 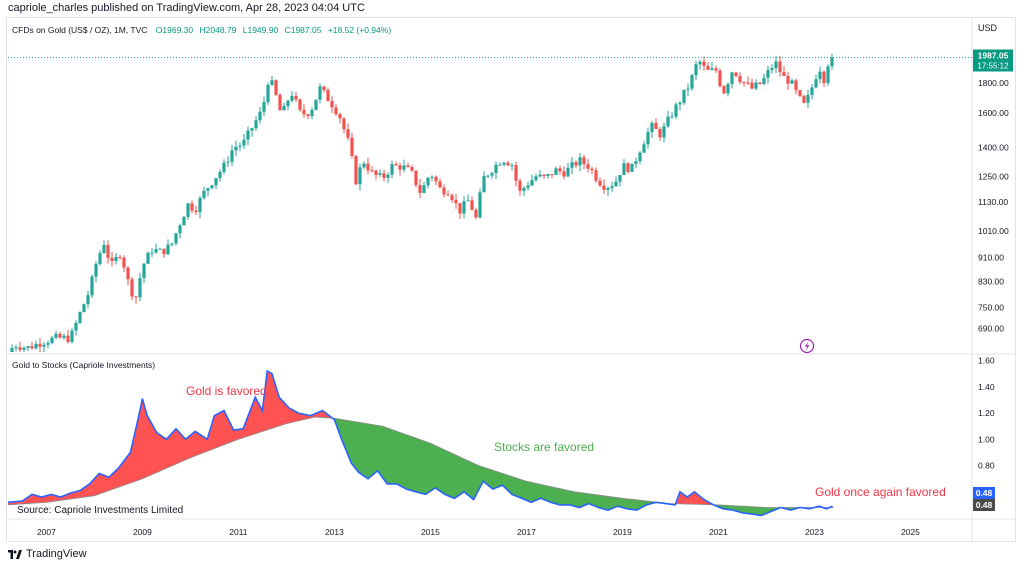 What do you see at coordinates (478, 532) in the screenshot?
I see `time-axis: 2007 2009 2011 2013 2015 2017 2019 2021 2023 2025` at bounding box center [478, 532].